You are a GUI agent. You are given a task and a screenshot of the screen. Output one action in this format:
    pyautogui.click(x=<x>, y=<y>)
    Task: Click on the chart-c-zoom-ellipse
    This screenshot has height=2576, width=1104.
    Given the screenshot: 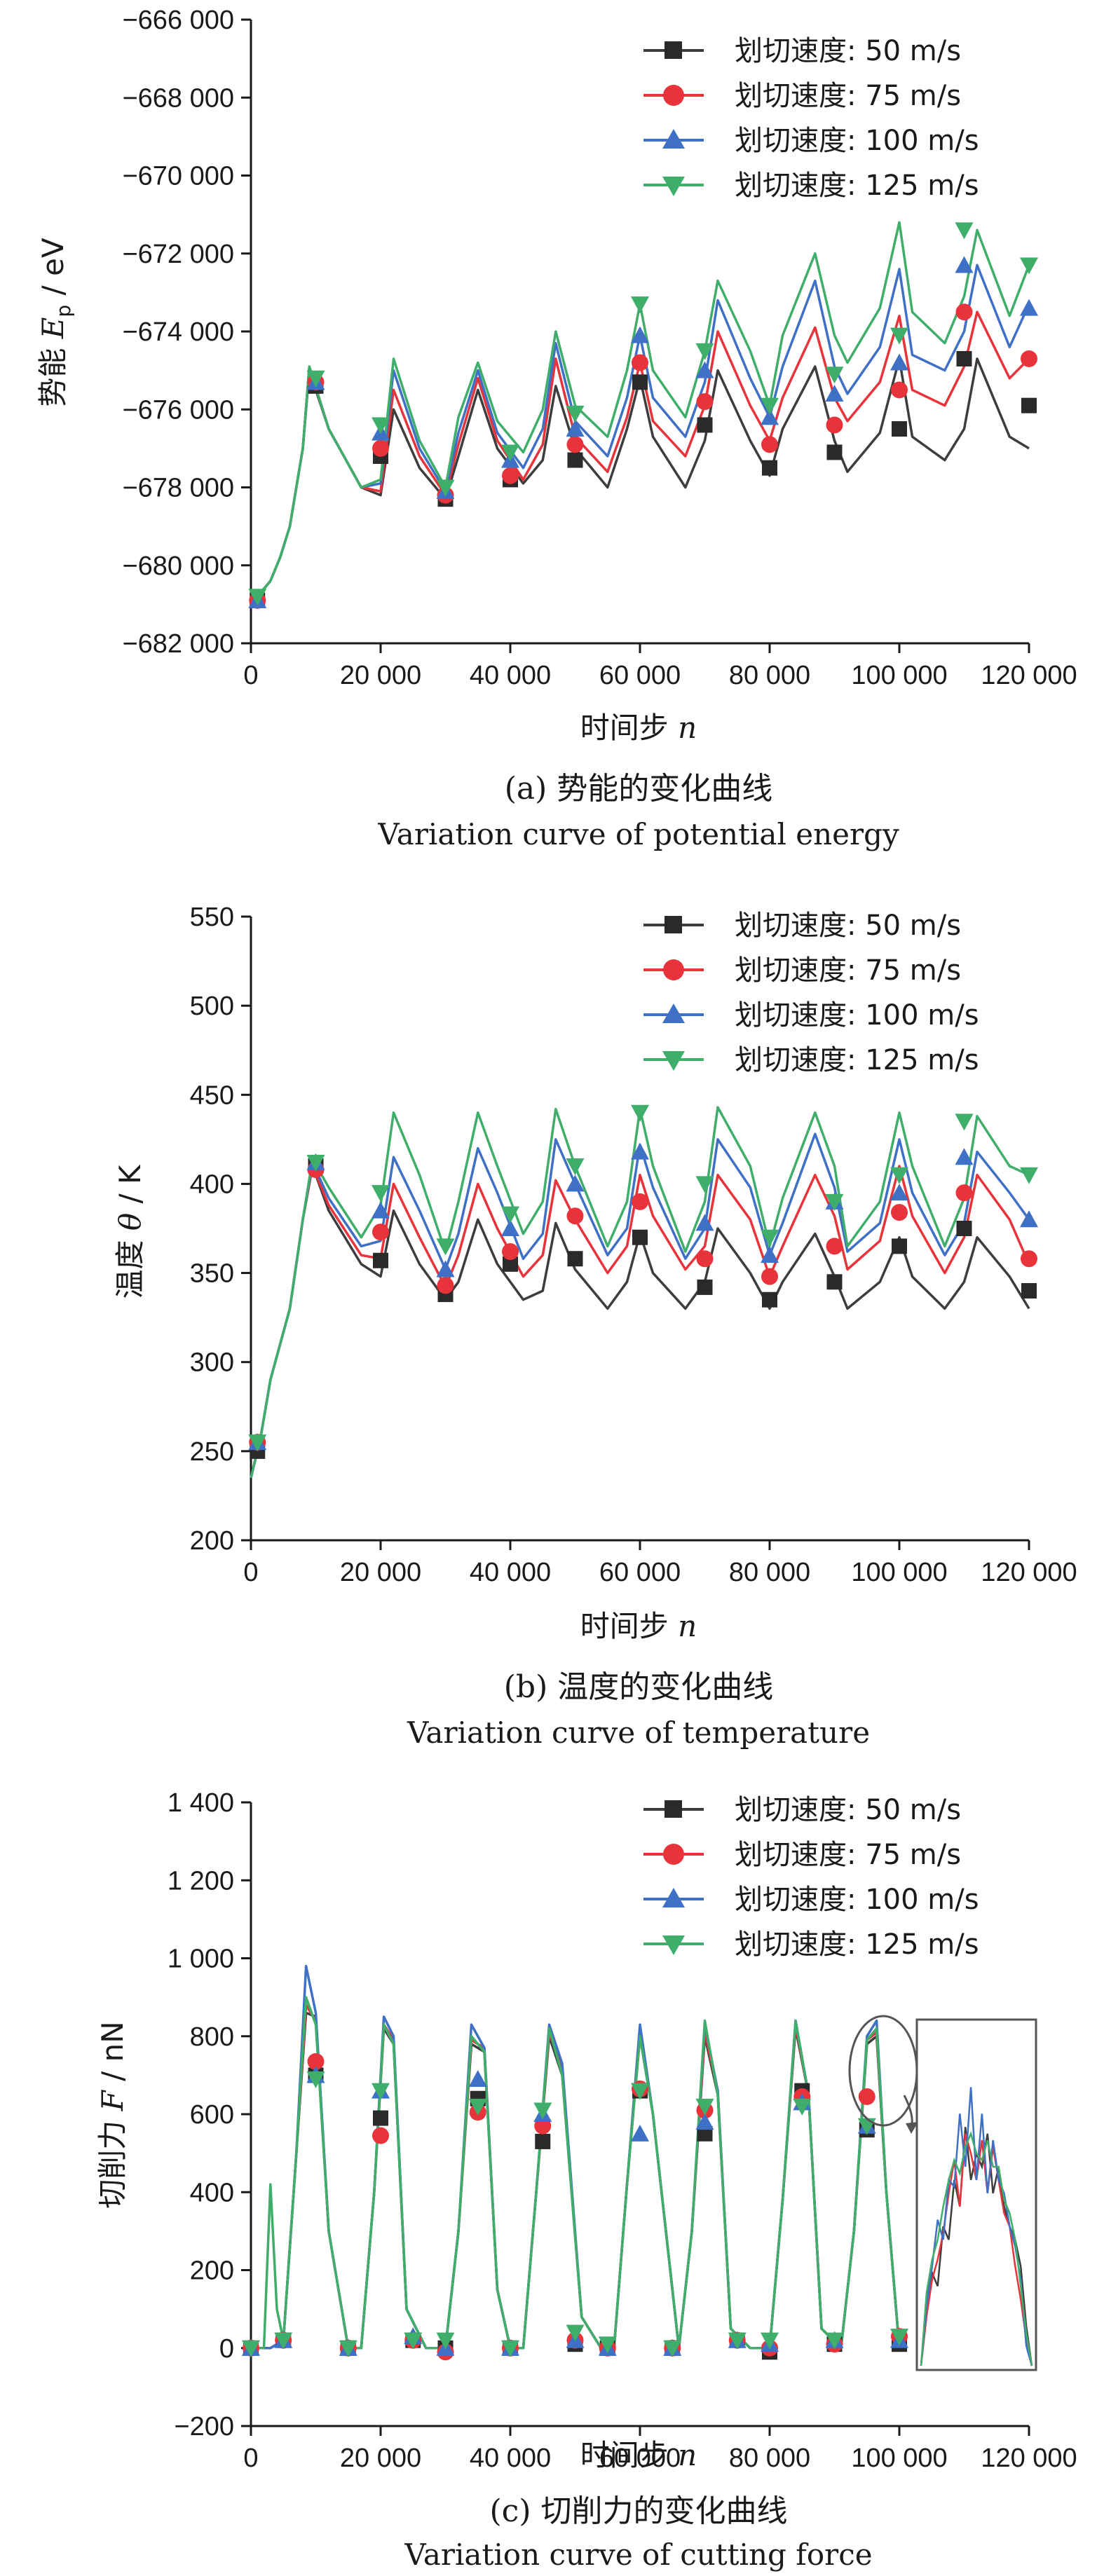 What is the action you would take?
    pyautogui.click(x=883, y=2071)
    